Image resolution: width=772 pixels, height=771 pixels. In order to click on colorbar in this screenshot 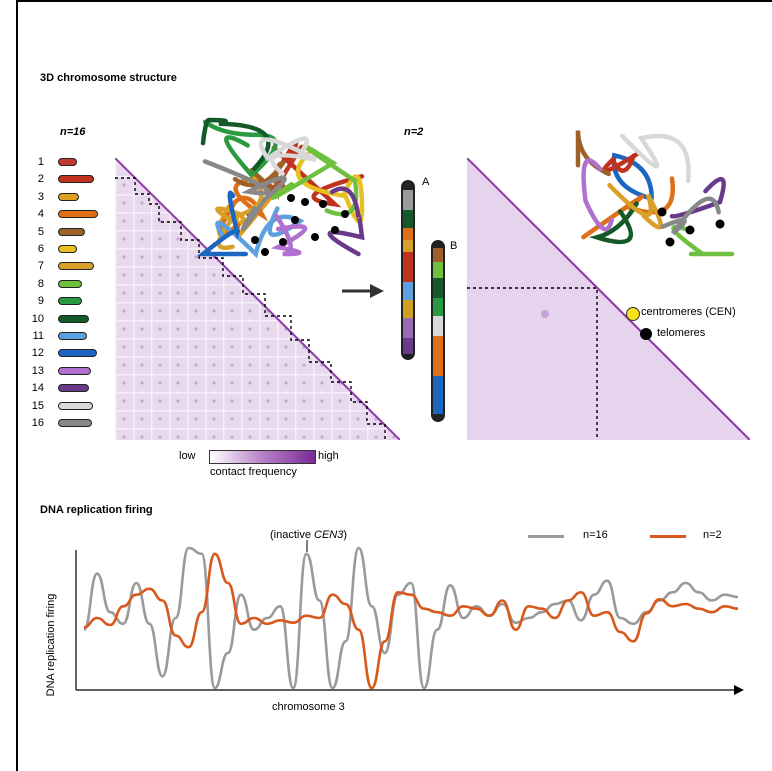, I will do `click(262, 457)`.